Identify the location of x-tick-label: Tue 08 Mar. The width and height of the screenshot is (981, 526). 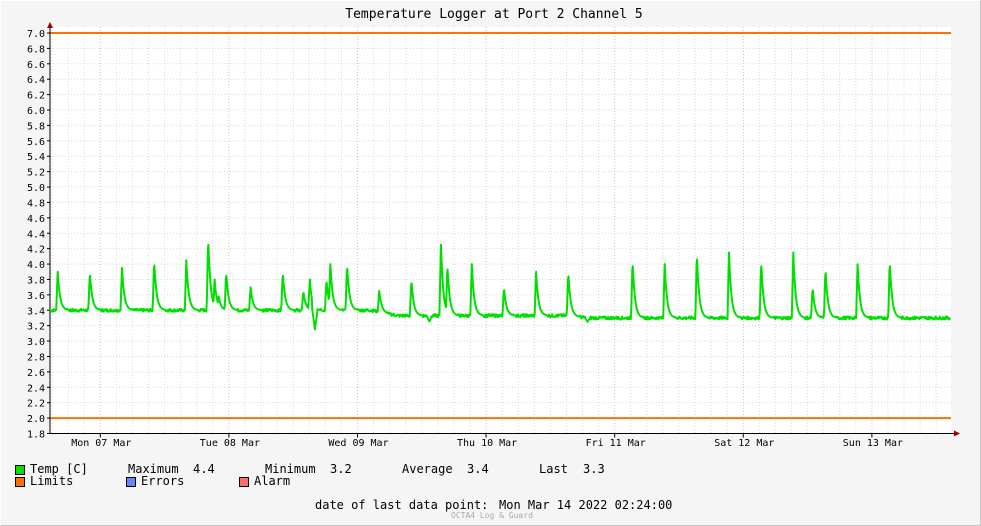
(230, 443).